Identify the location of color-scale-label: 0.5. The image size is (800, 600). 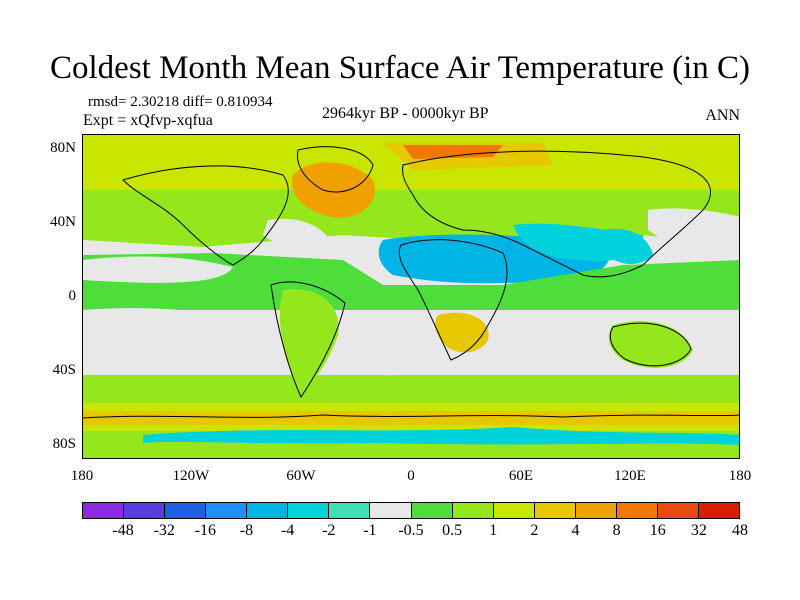
(452, 530).